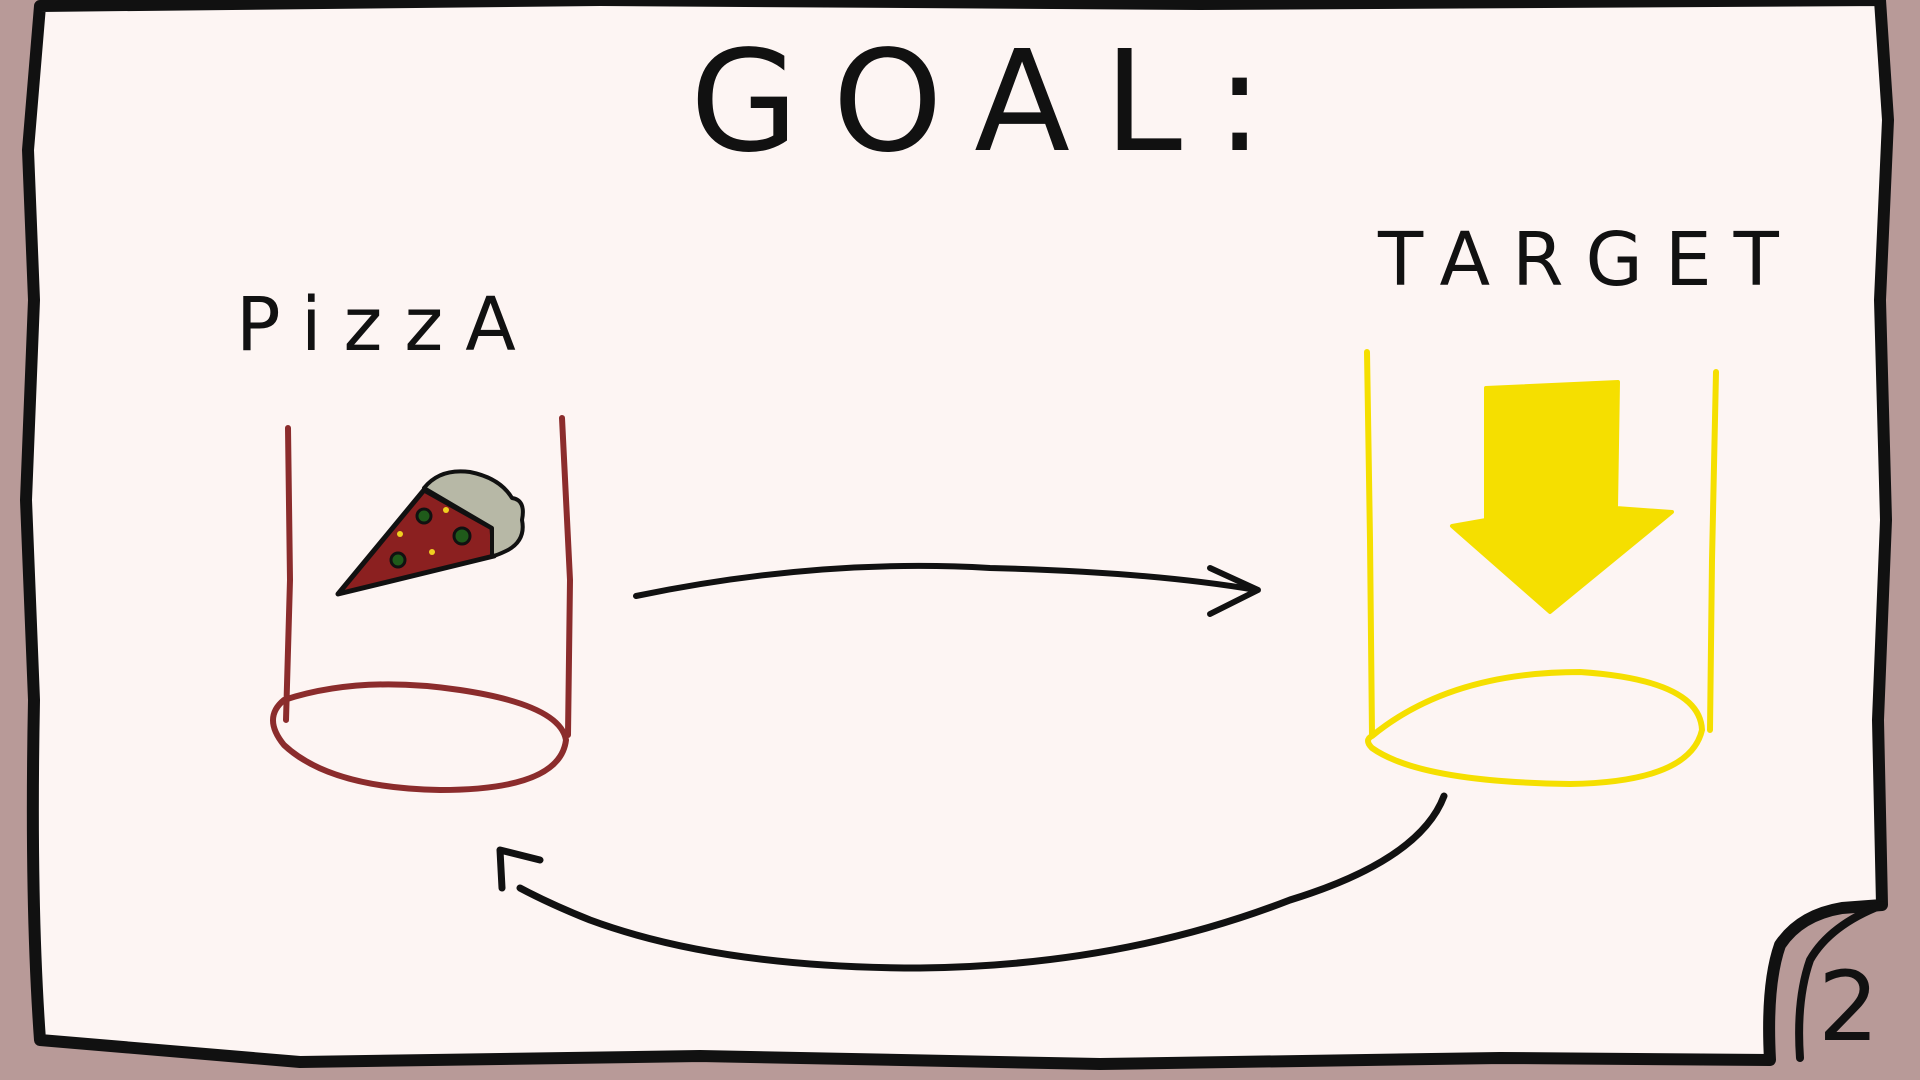  I want to click on forward-arrow, so click(947, 589).